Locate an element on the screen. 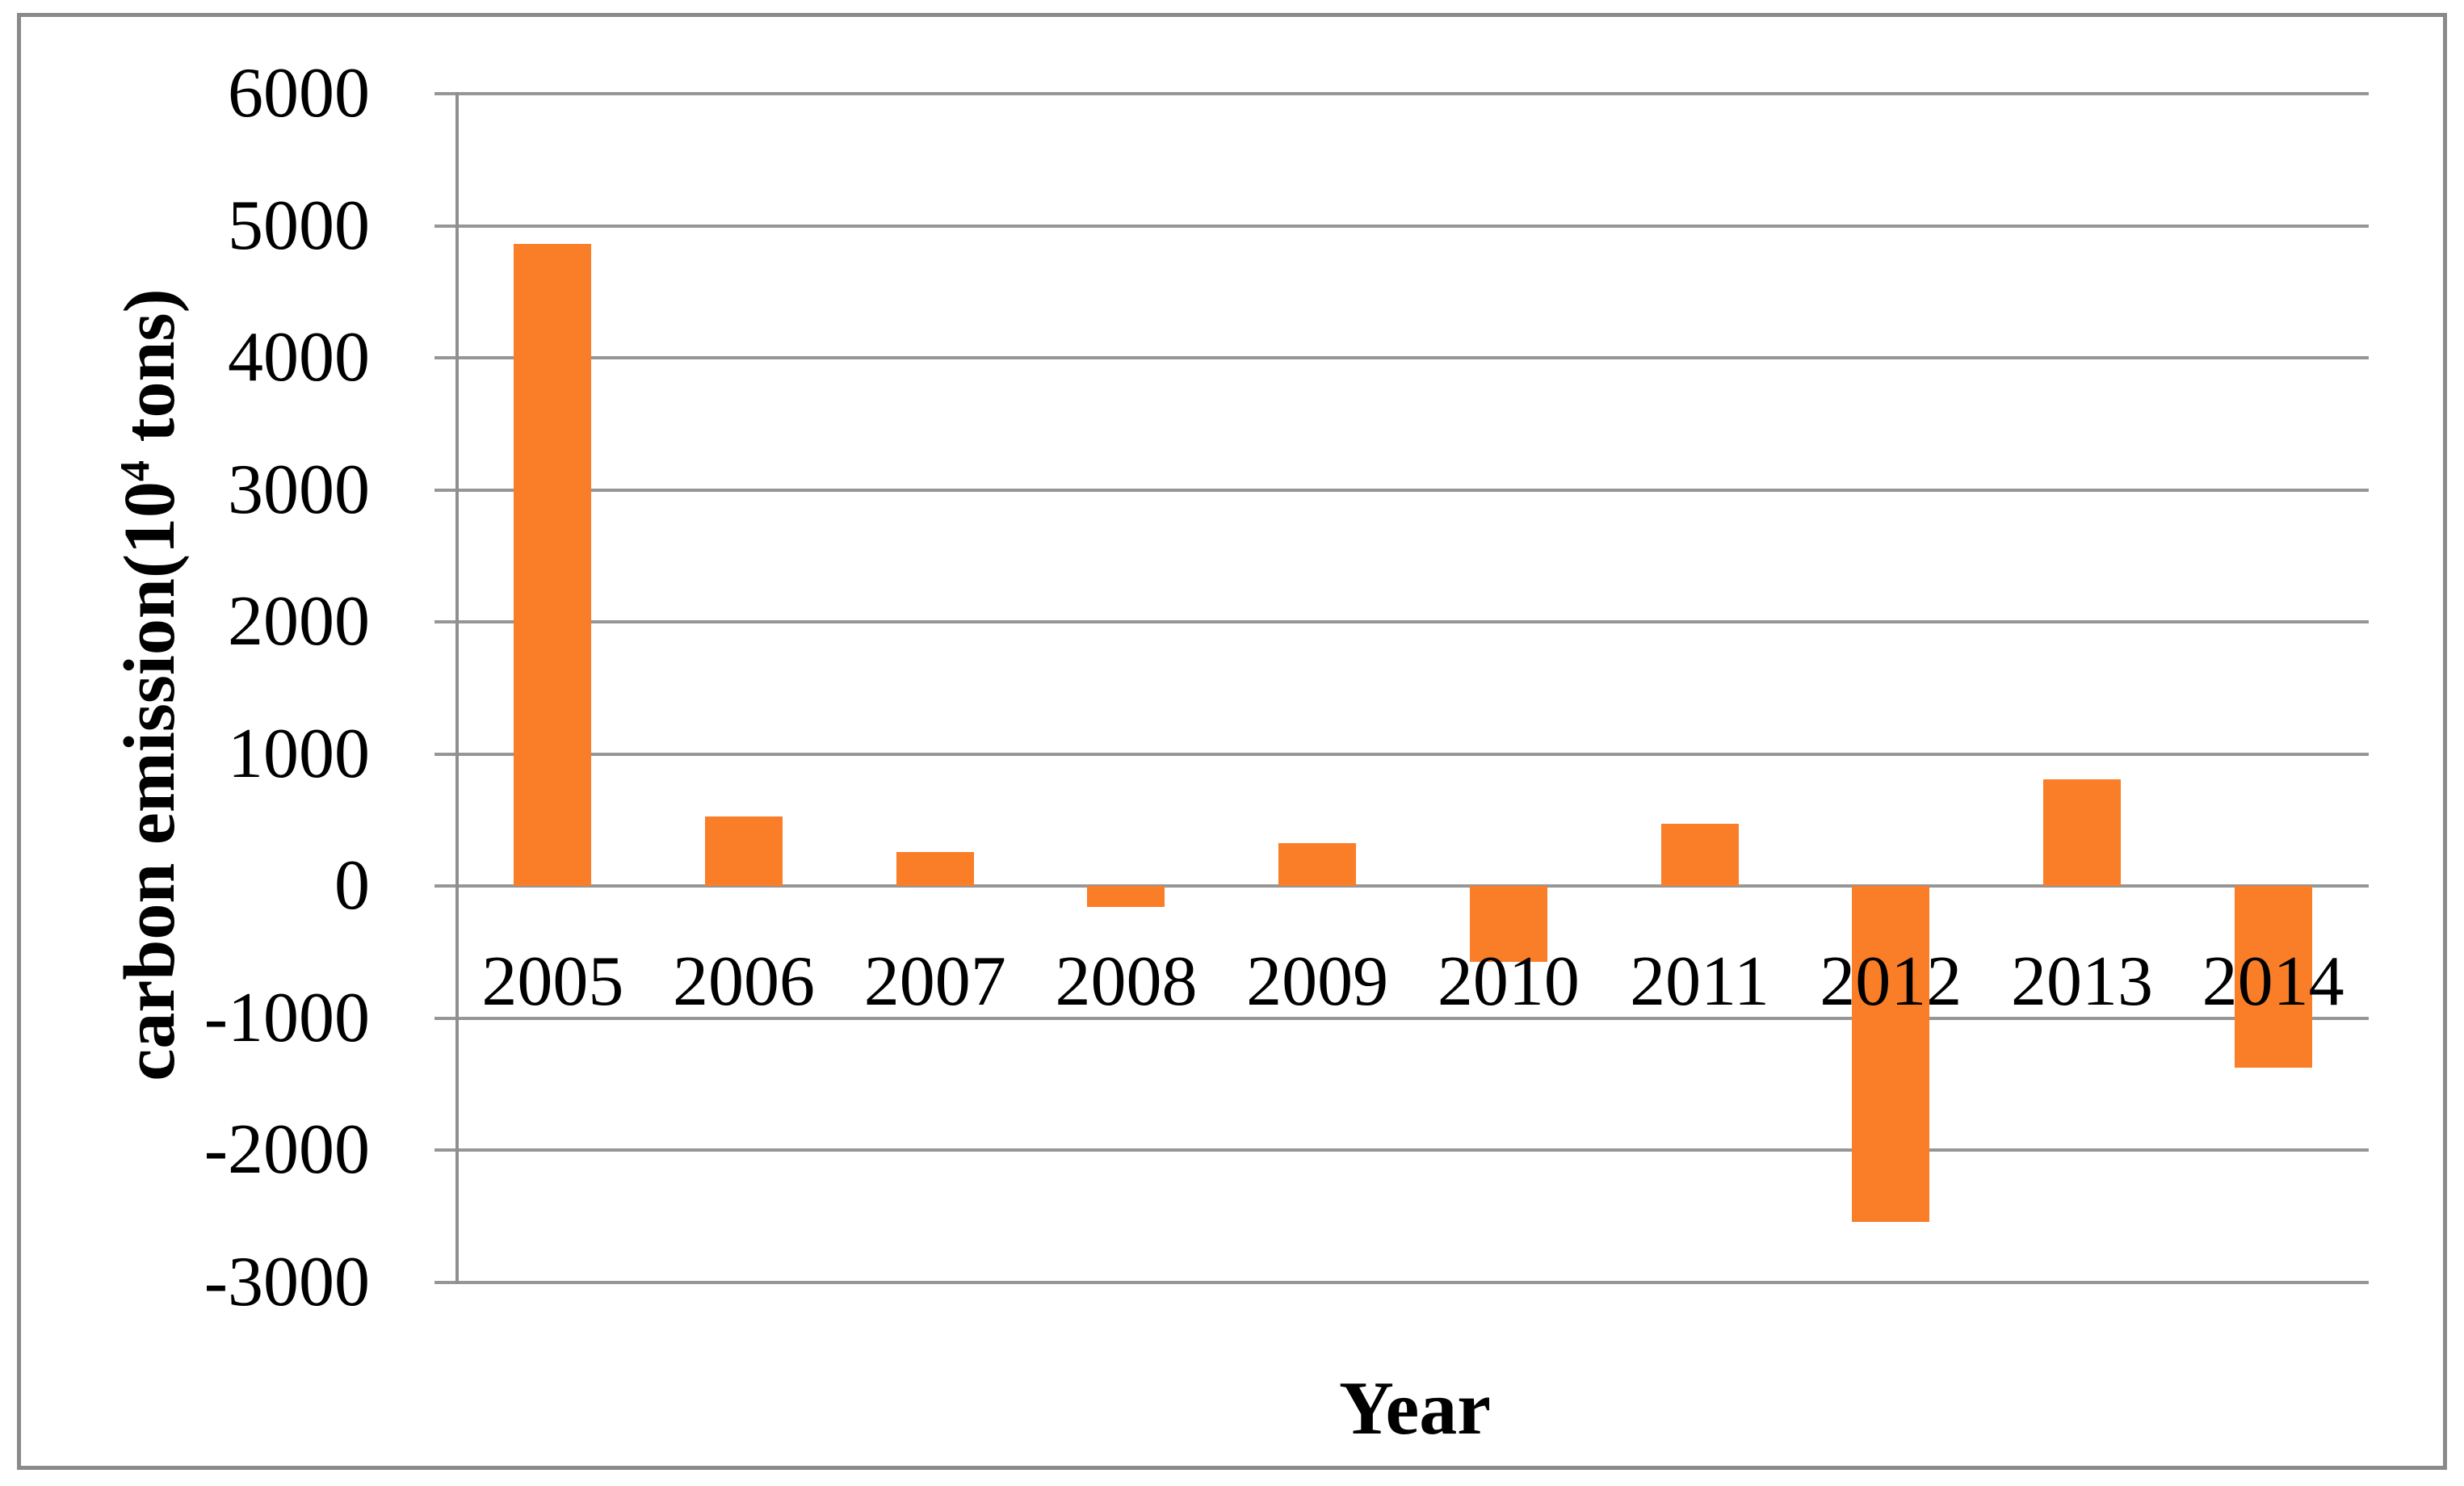 Image resolution: width=2464 pixels, height=1486 pixels. x-tick-label: 2012 is located at coordinates (1891, 982).